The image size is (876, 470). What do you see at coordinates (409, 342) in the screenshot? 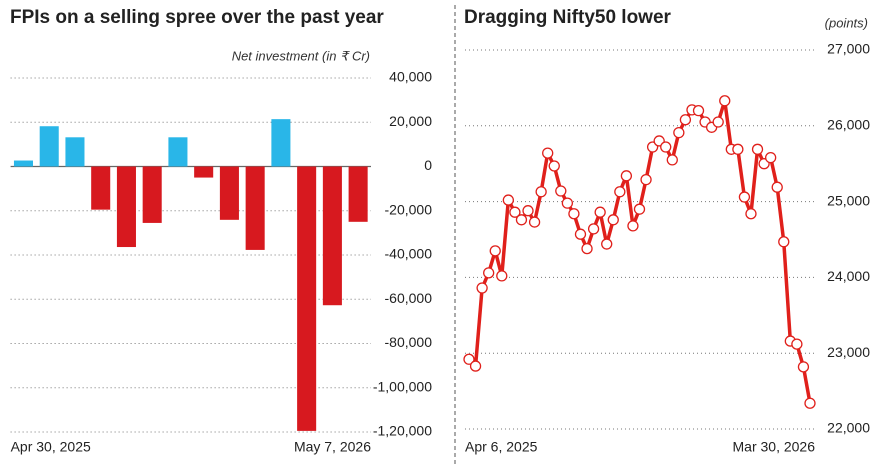
I see `y-tick-label: -80,000` at bounding box center [409, 342].